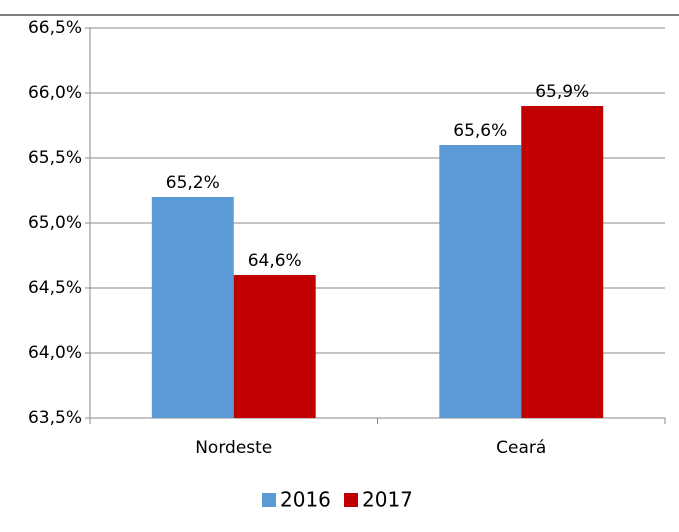  I want to click on value-label: 65,6%, so click(480, 131).